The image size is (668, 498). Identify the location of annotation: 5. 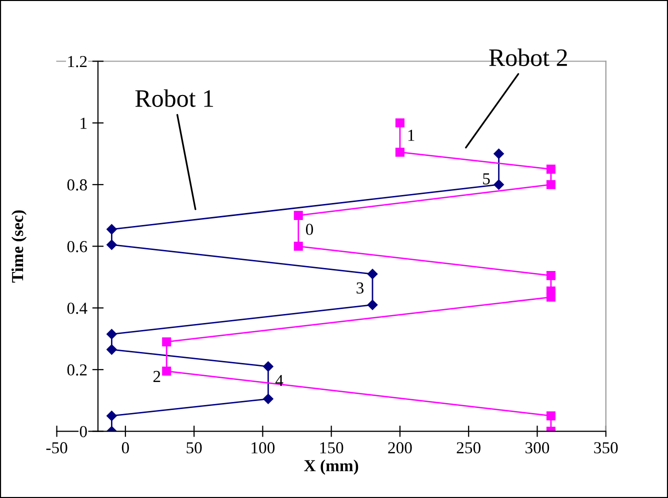
(486, 178).